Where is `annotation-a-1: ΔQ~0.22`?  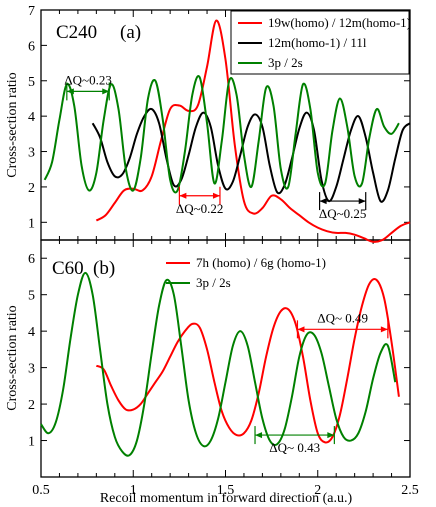
annotation-a-1: ΔQ~0.22 is located at coordinates (200, 201).